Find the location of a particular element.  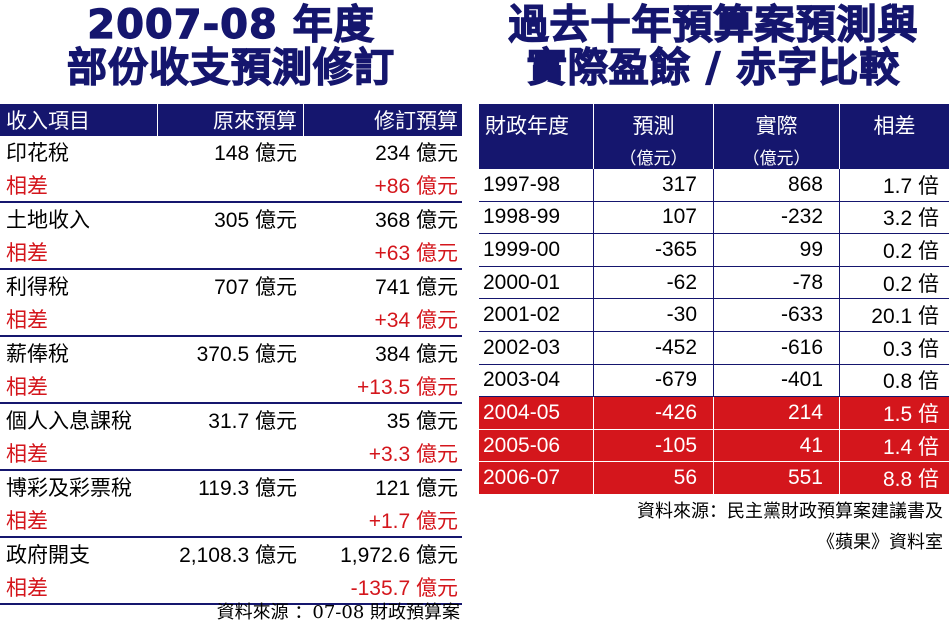

header-forecast: 預測 （億元） is located at coordinates (653, 136).